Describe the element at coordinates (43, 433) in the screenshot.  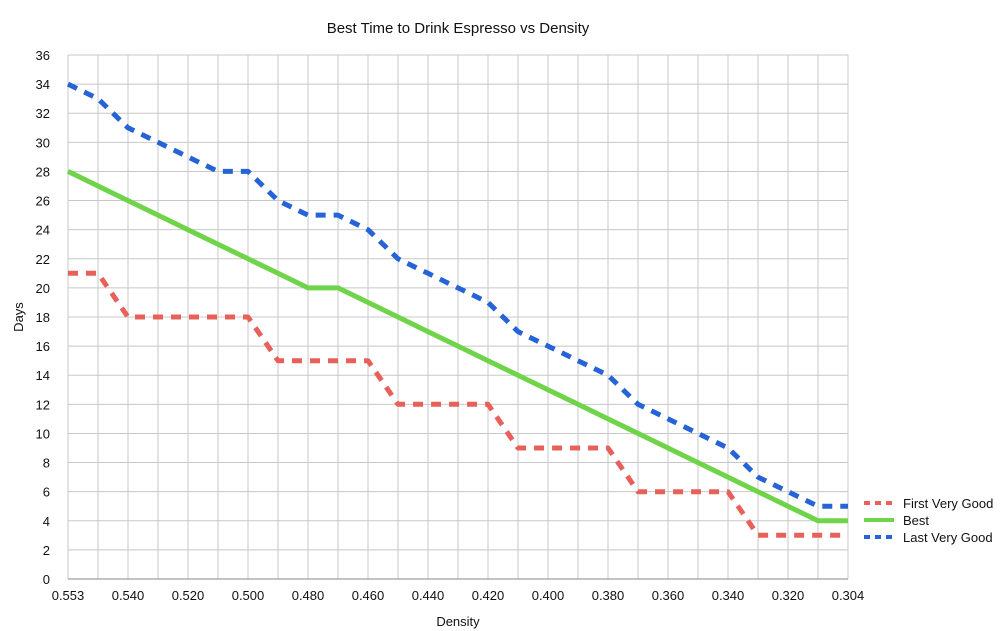
I see `y-tick-label: 10` at that location.